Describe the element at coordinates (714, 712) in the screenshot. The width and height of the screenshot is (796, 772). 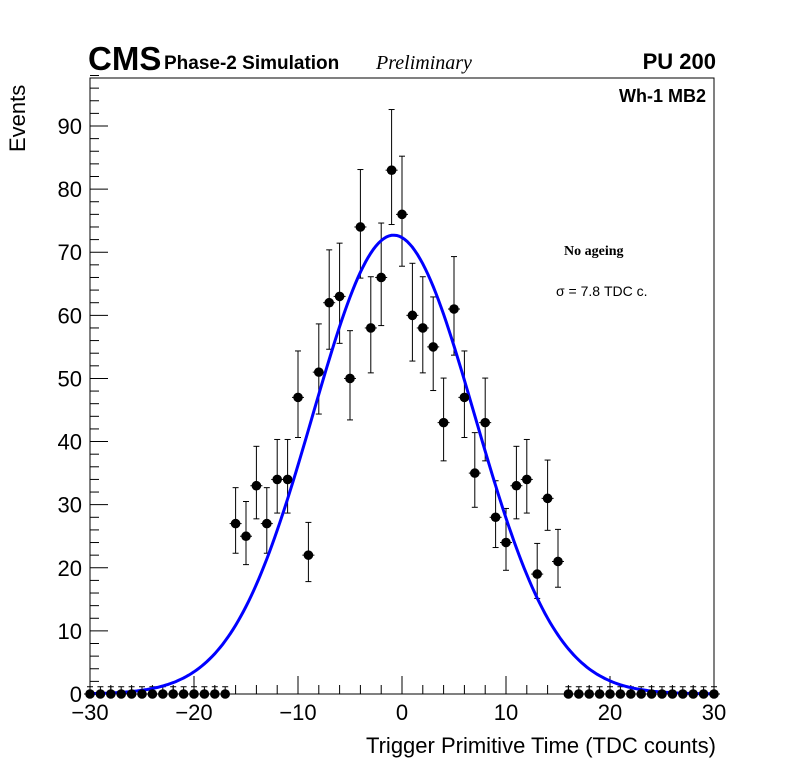
I see `x-tick-label: 30` at that location.